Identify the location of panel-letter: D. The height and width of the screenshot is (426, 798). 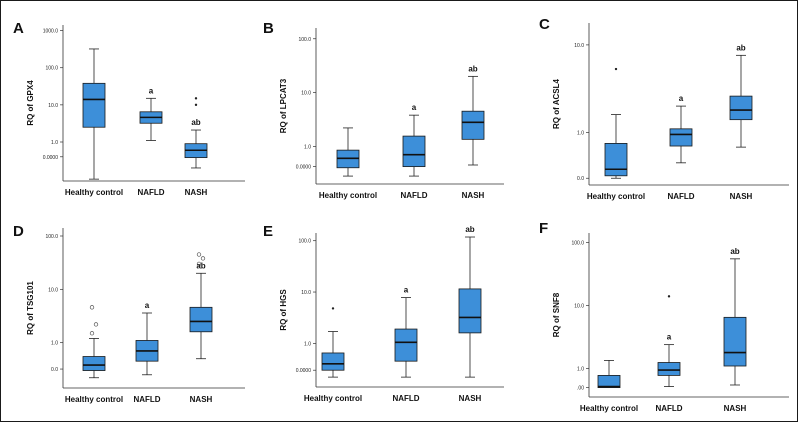
(18, 231).